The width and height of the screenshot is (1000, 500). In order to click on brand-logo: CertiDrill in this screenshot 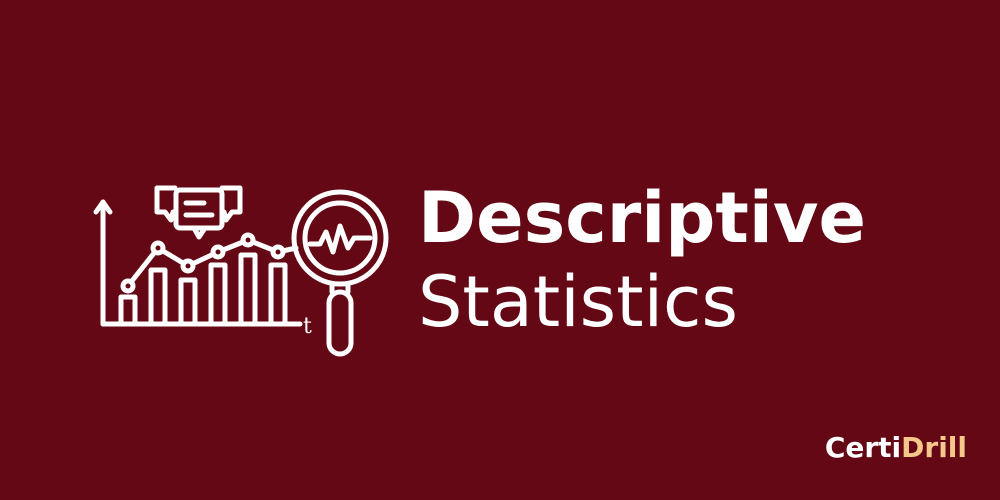, I will do `click(896, 448)`.